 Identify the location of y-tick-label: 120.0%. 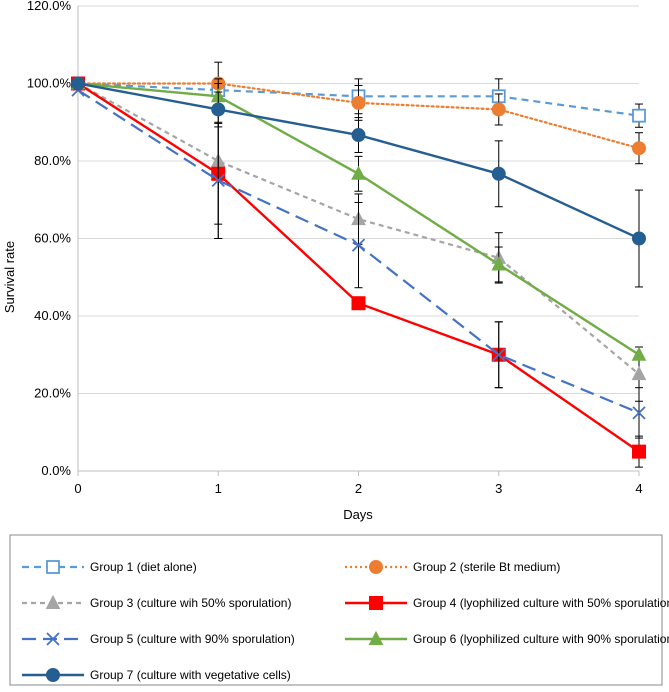
(49, 6).